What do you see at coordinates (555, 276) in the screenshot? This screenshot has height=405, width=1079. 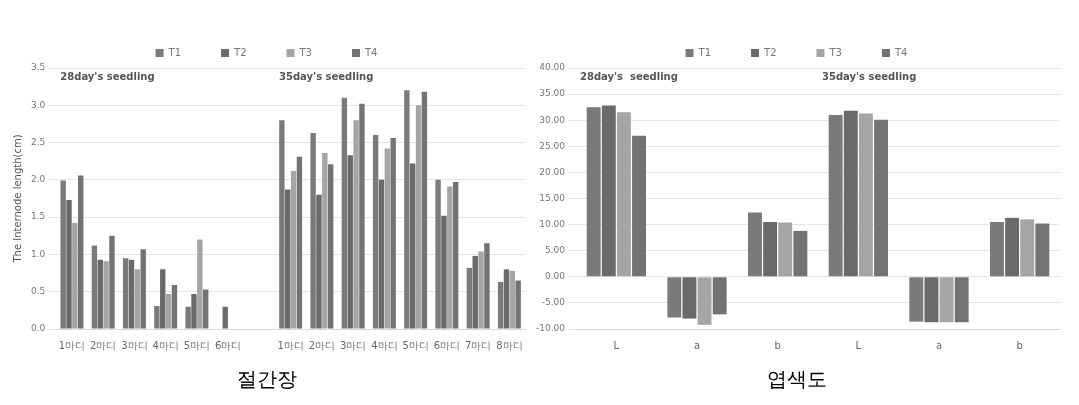 I see `y-tick-label: 0.00` at bounding box center [555, 276].